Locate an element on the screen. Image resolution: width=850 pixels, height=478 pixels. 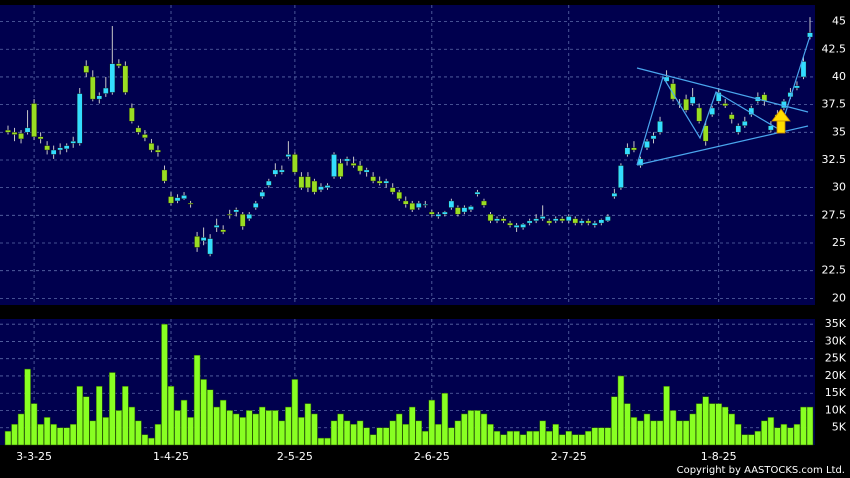
y-tick-label: 30K is located at coordinates (836, 340).